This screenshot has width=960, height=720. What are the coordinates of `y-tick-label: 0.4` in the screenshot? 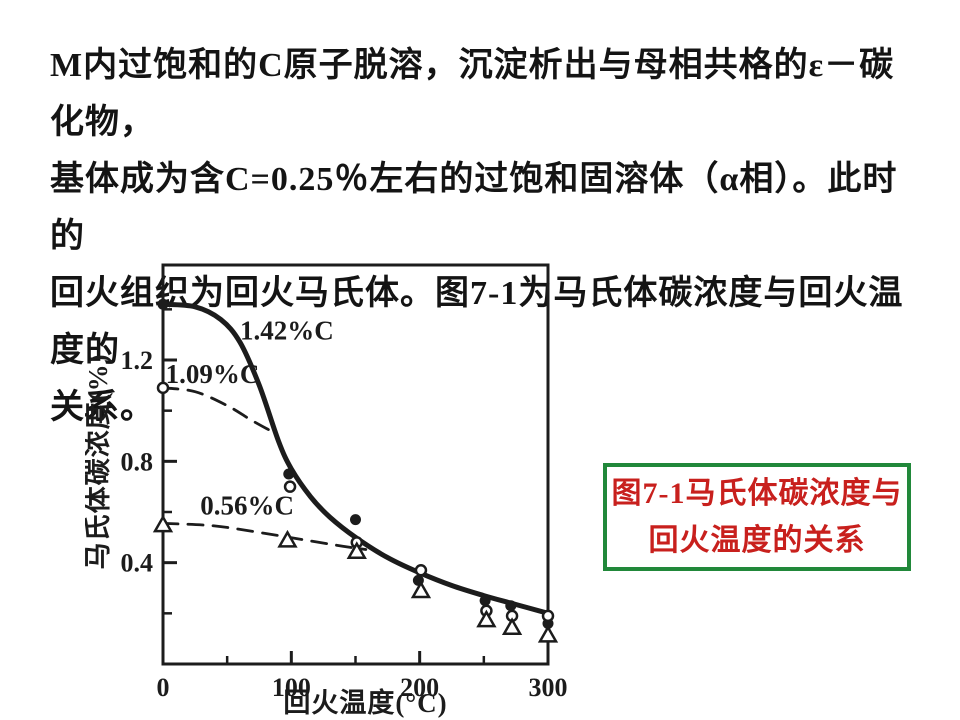 It's located at (137, 563).